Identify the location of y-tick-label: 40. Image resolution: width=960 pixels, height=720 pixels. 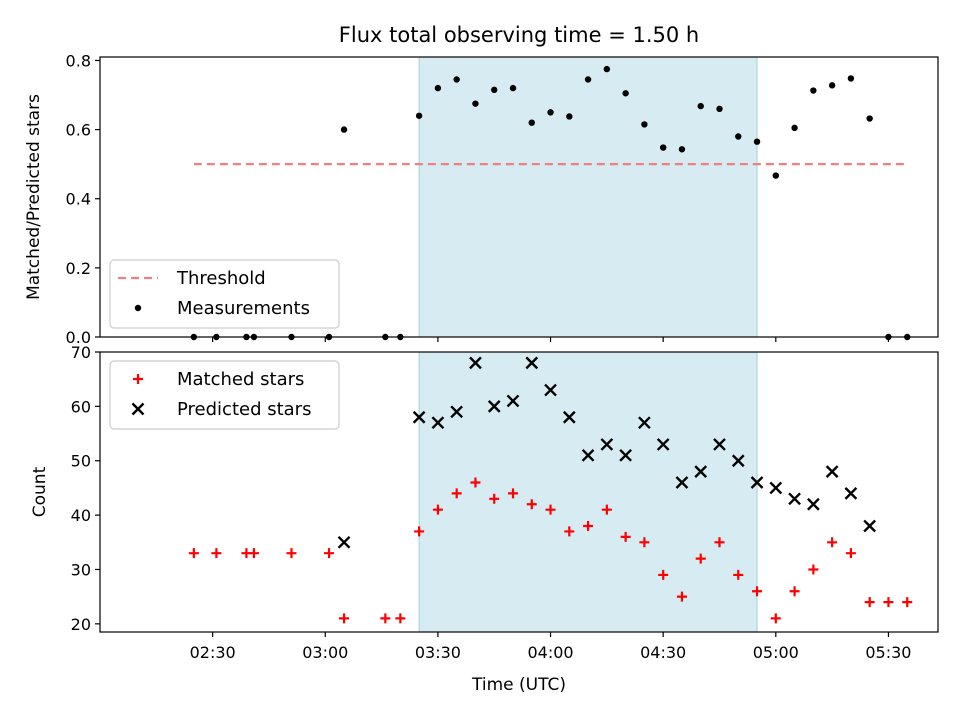
(81, 515).